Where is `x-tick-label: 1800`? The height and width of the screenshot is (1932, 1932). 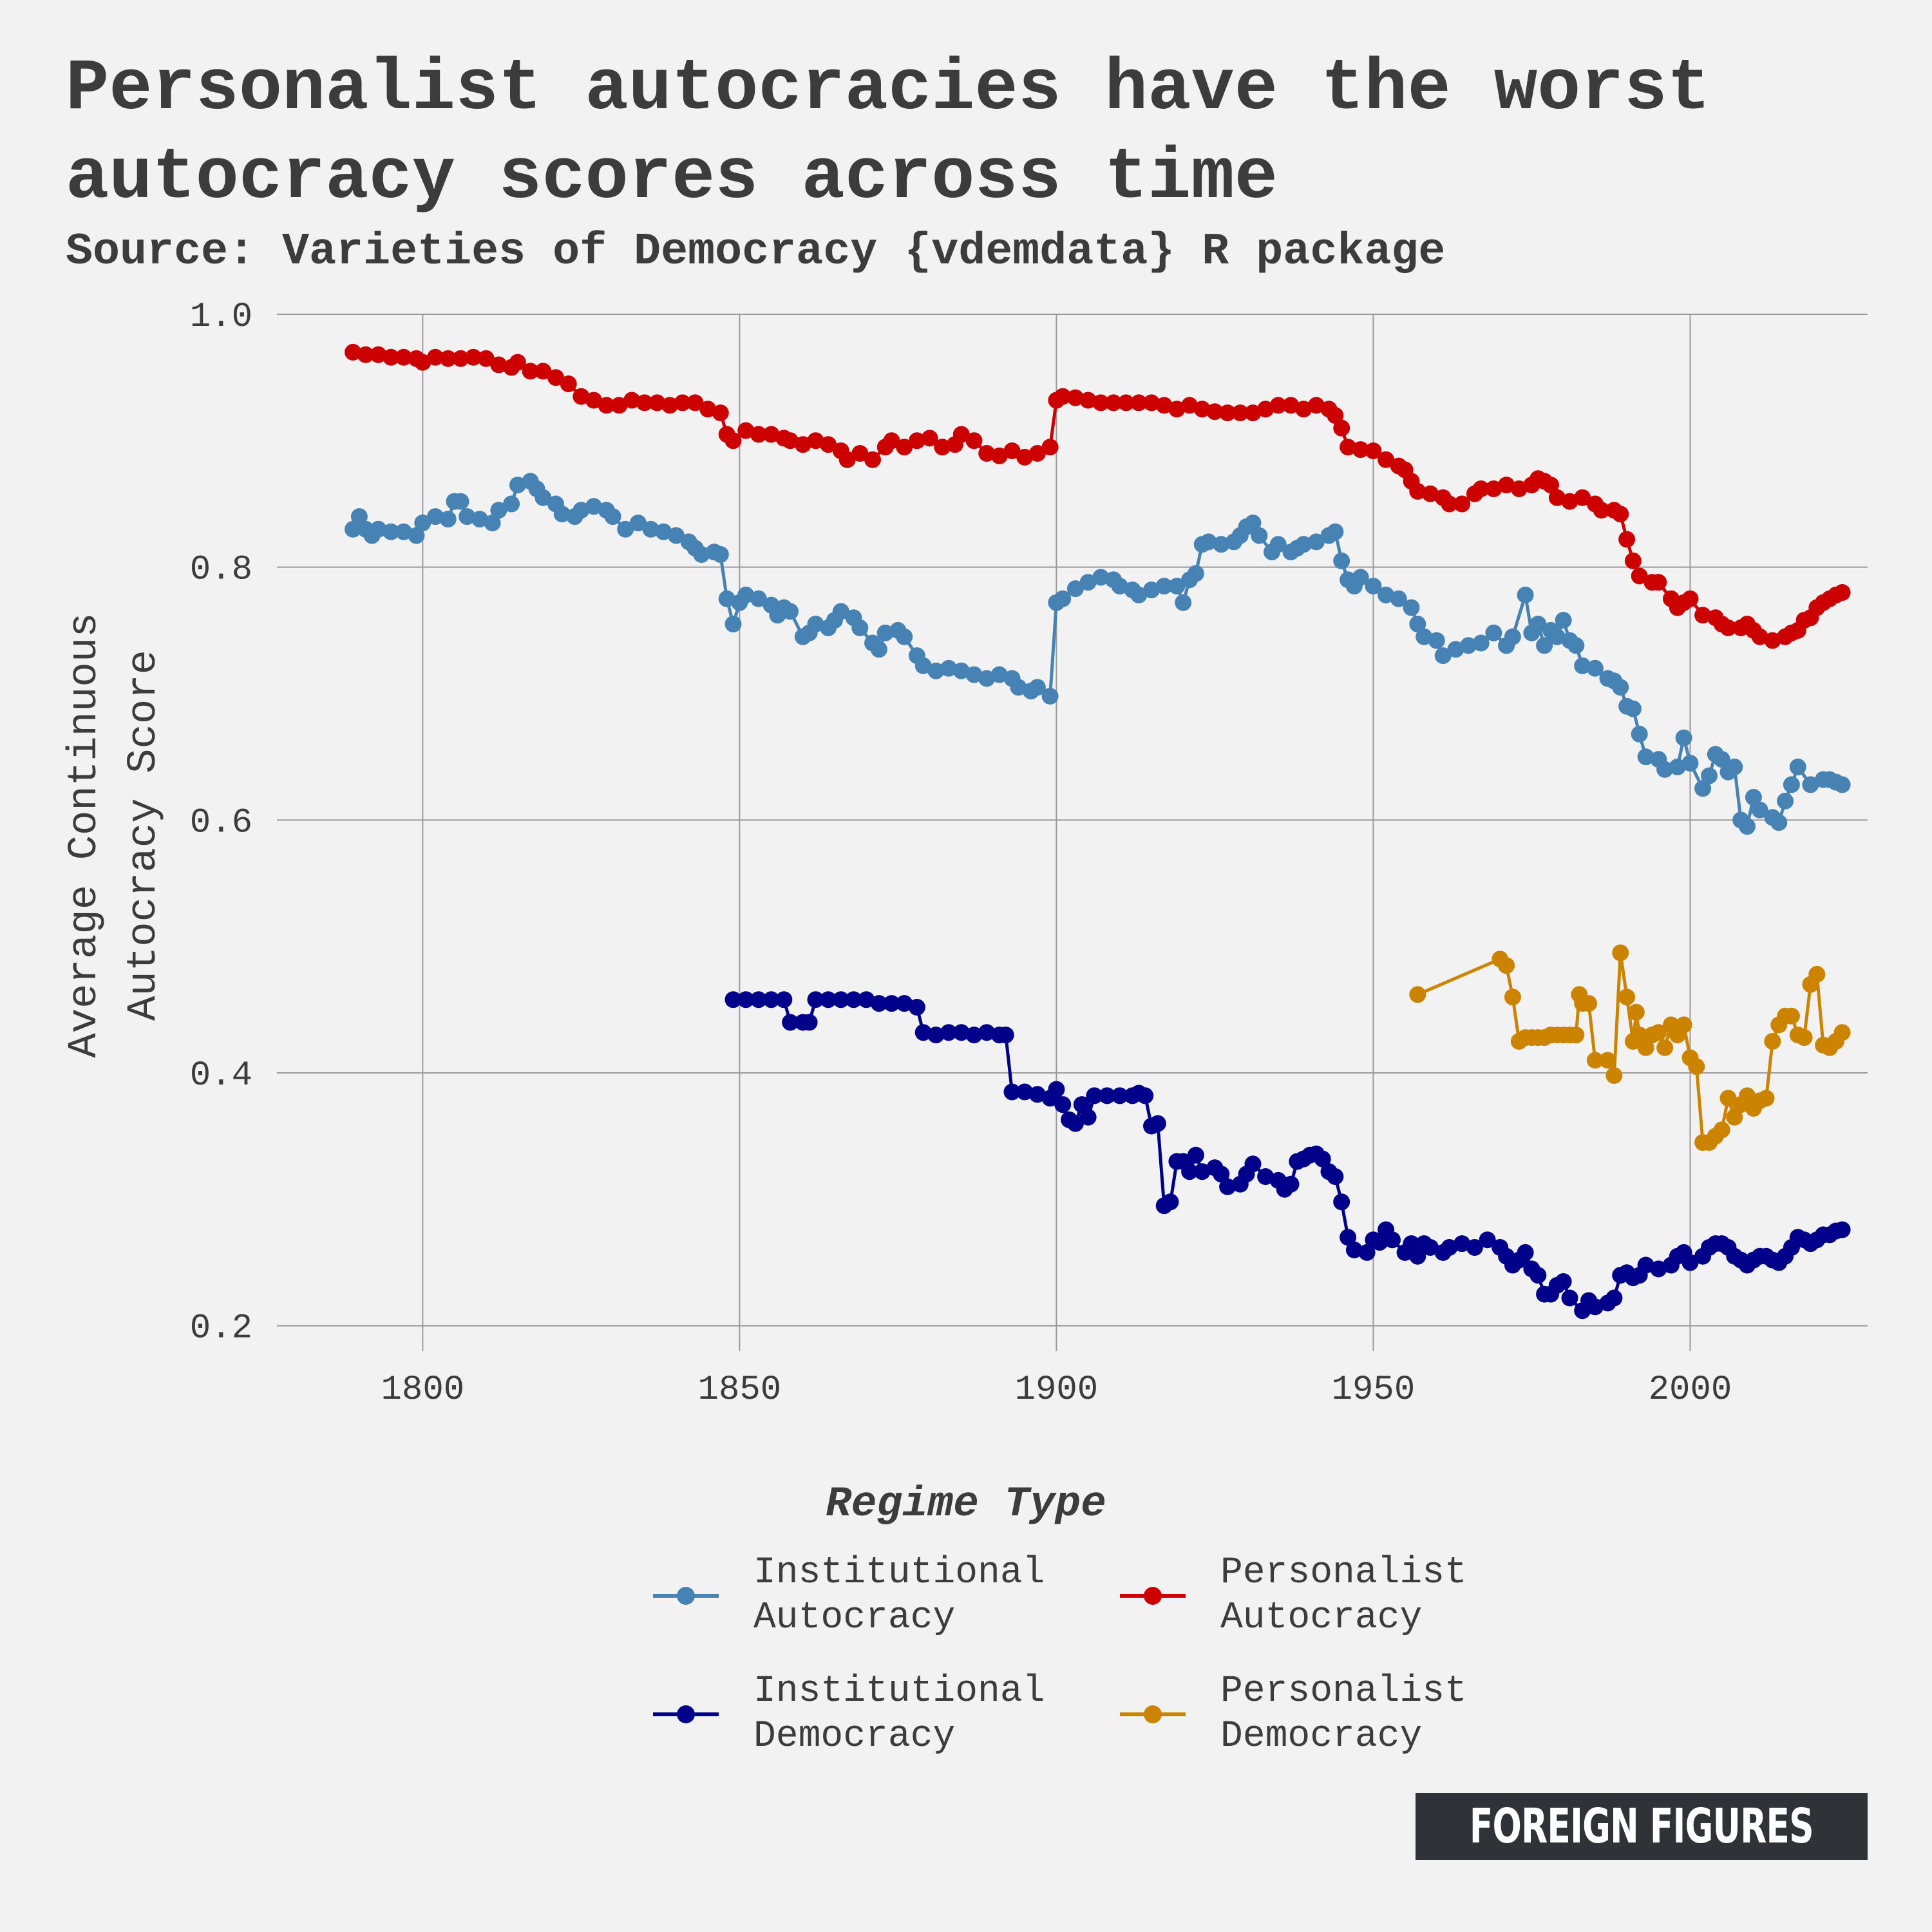
x-tick-label: 1800 is located at coordinates (423, 1390).